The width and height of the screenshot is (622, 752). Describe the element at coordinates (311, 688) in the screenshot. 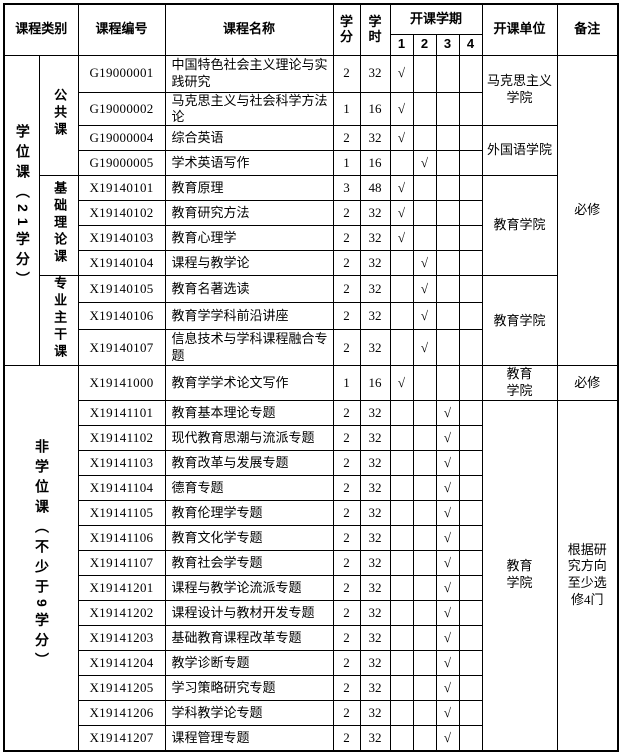

I see `table-row: X19141205 学习策略研究专题 2 32 √` at that location.